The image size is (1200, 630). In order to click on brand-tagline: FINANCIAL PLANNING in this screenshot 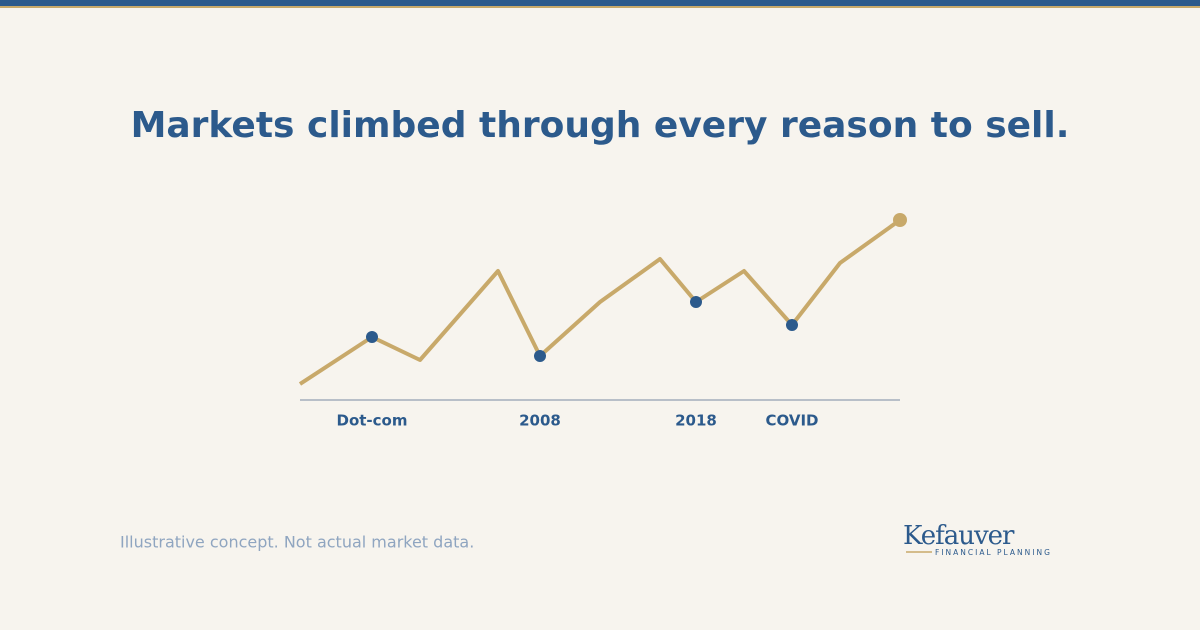, I will do `click(993, 552)`.